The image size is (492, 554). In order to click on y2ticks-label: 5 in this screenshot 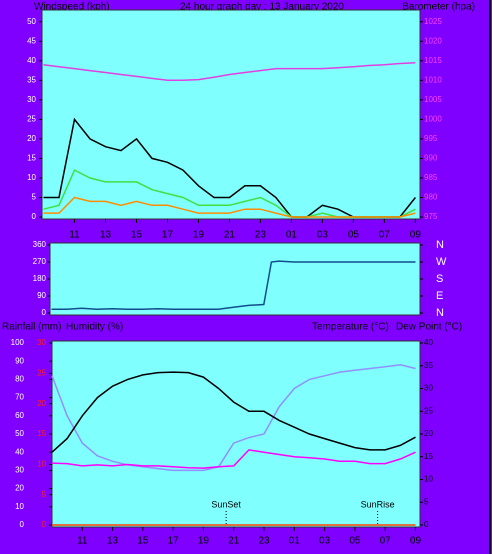, I will do `click(426, 501)`.